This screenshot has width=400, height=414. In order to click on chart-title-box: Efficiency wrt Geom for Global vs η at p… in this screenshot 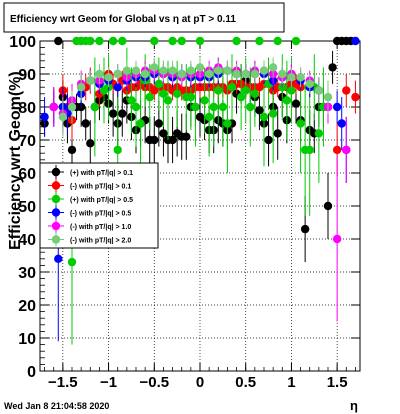, I will do `click(144, 17)`.